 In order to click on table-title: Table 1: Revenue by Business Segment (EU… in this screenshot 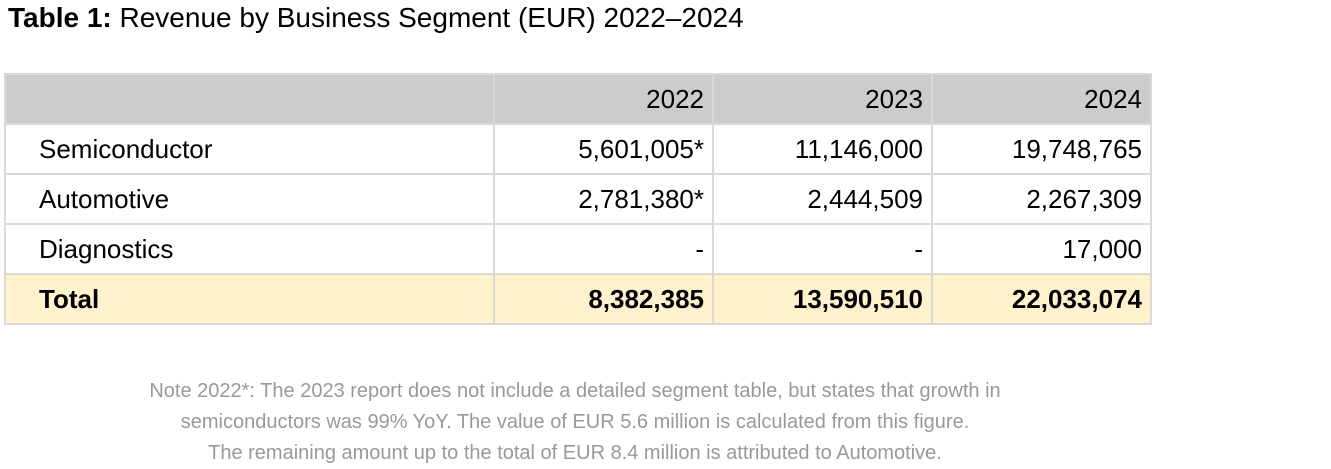, I will do `click(376, 18)`.